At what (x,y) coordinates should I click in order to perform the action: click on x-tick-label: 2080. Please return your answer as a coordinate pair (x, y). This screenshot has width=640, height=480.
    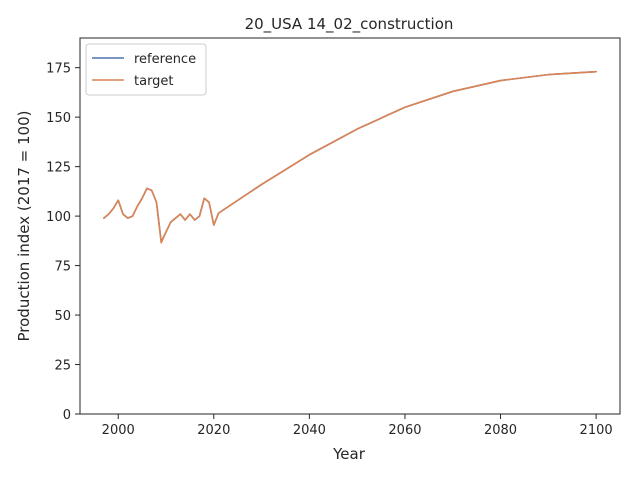
    Looking at the image, I should click on (500, 430).